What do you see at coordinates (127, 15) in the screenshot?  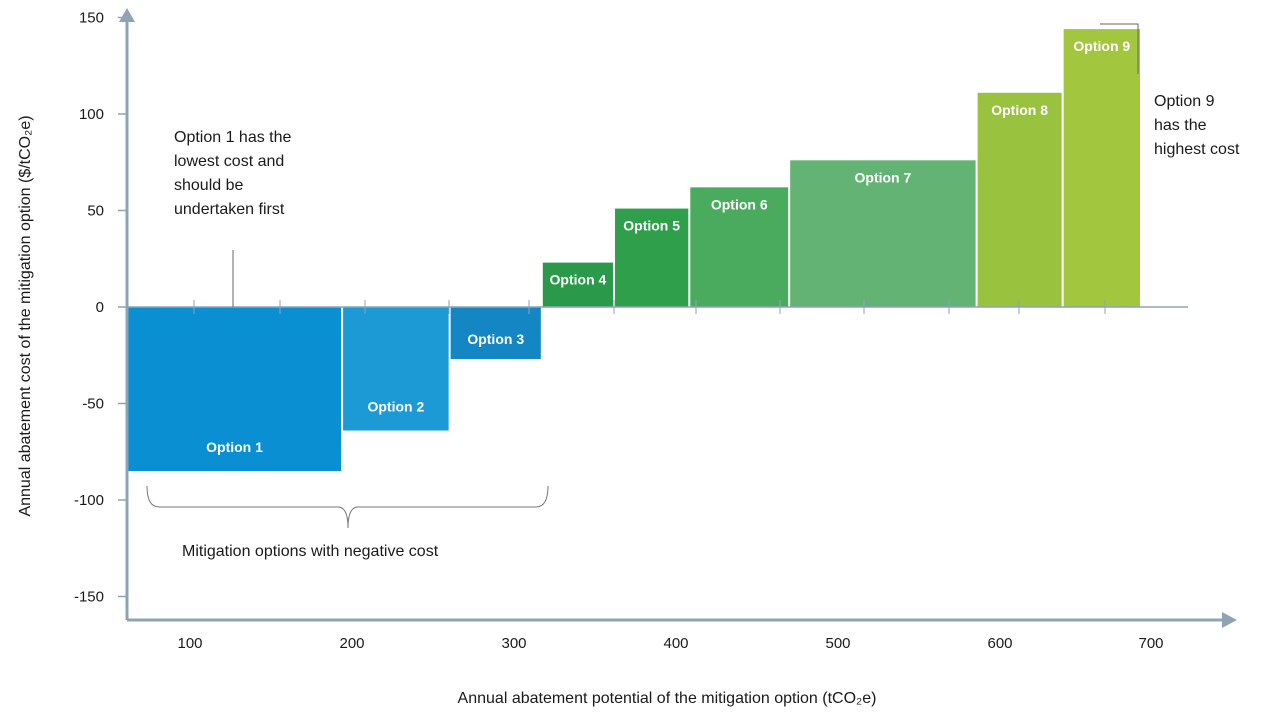 I see `y-axis-arrow-icon` at bounding box center [127, 15].